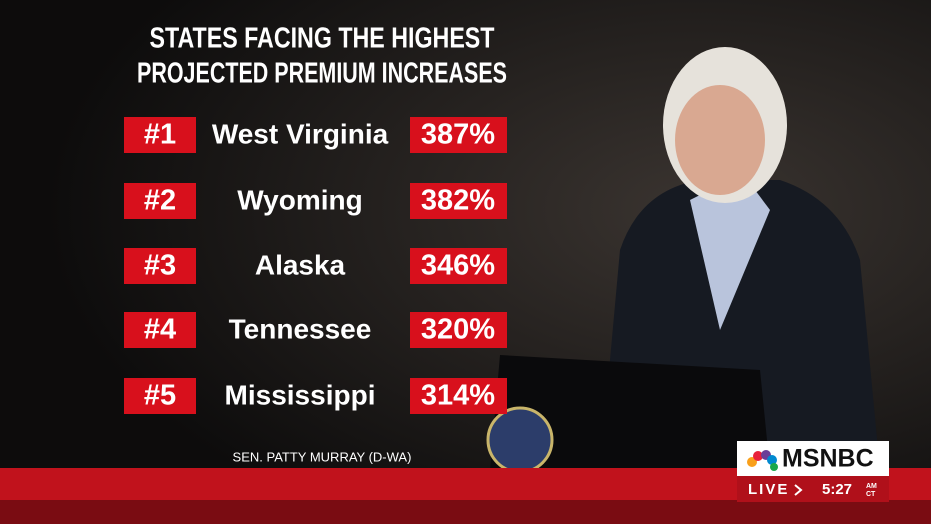  What do you see at coordinates (322, 456) in the screenshot?
I see `caption: SEN. PATTY MURRAY (D-WA)` at bounding box center [322, 456].